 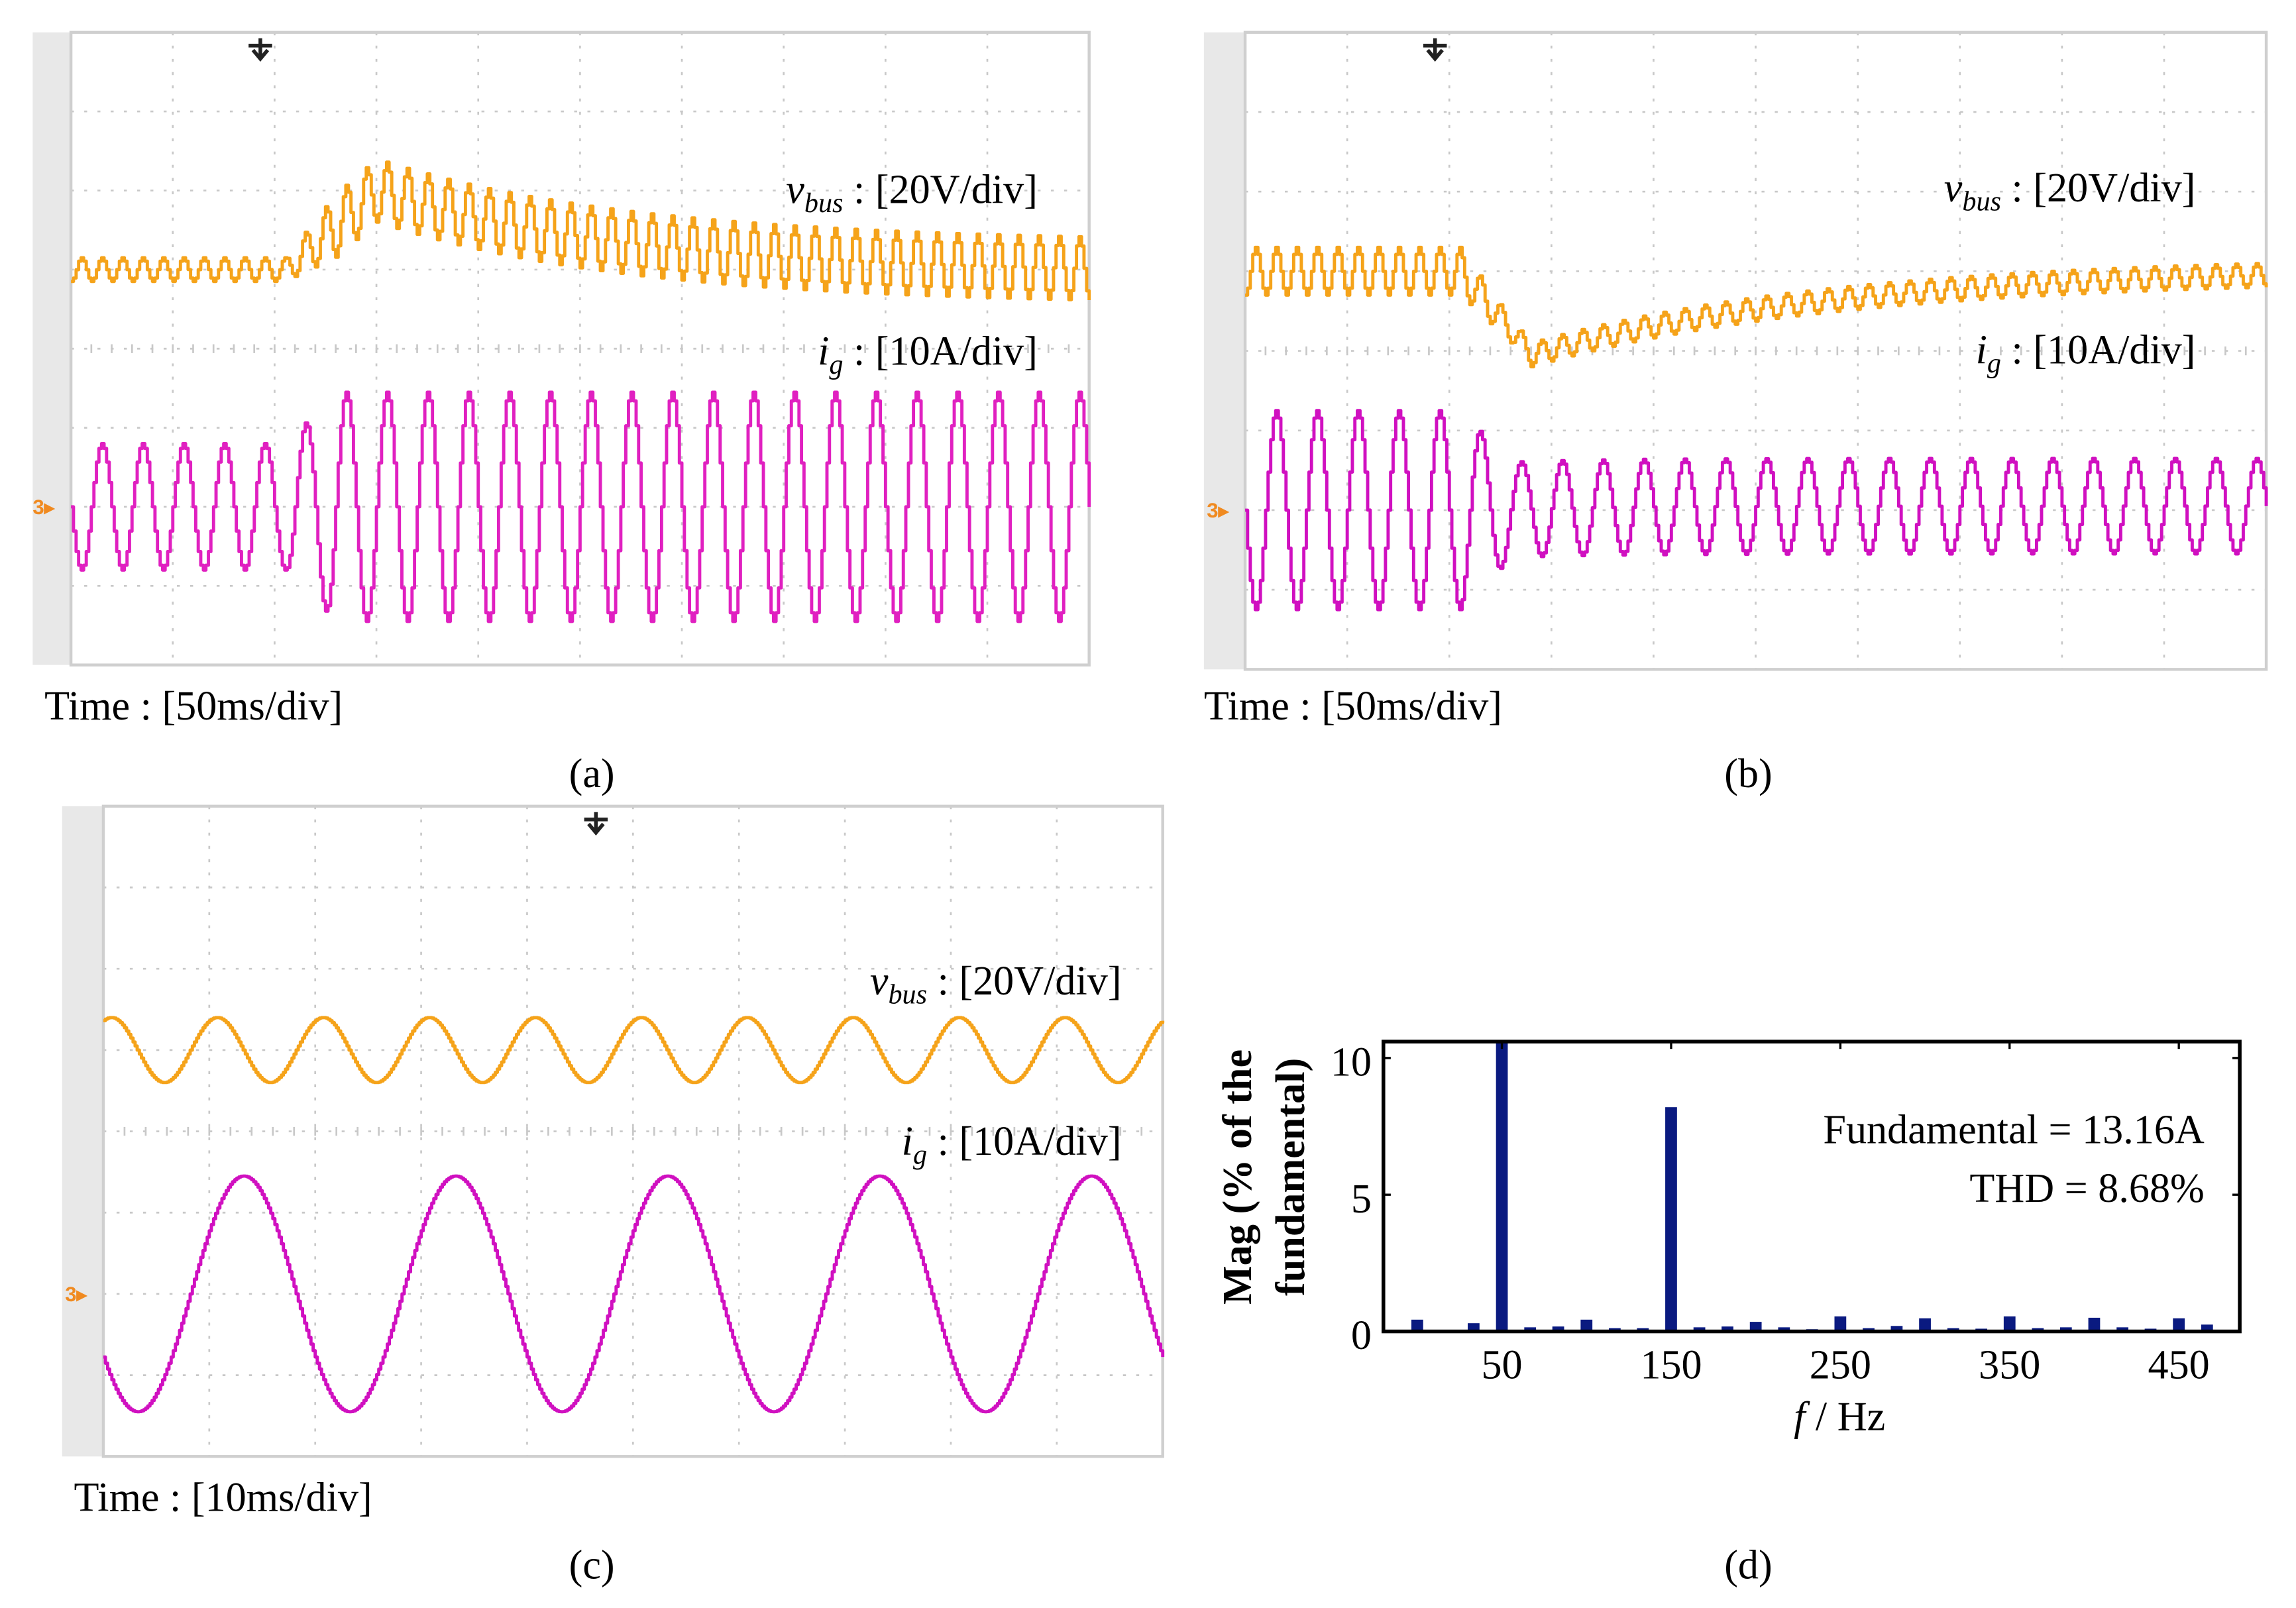 I want to click on y-tick-label: 5, so click(x=1361, y=1199).